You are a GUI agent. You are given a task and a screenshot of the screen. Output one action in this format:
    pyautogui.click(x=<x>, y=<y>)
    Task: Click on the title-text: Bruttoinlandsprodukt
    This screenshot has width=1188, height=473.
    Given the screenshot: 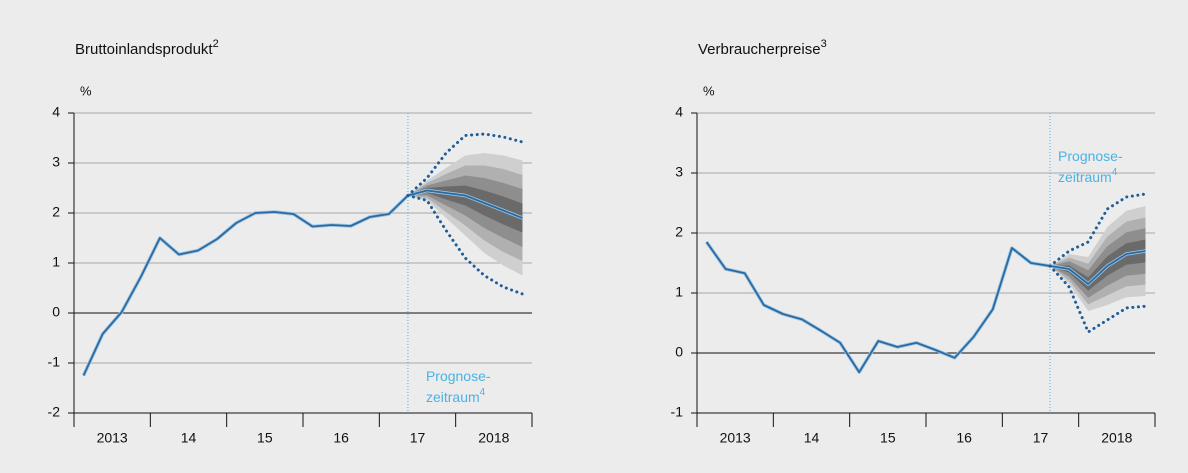 What is the action you would take?
    pyautogui.click(x=144, y=49)
    